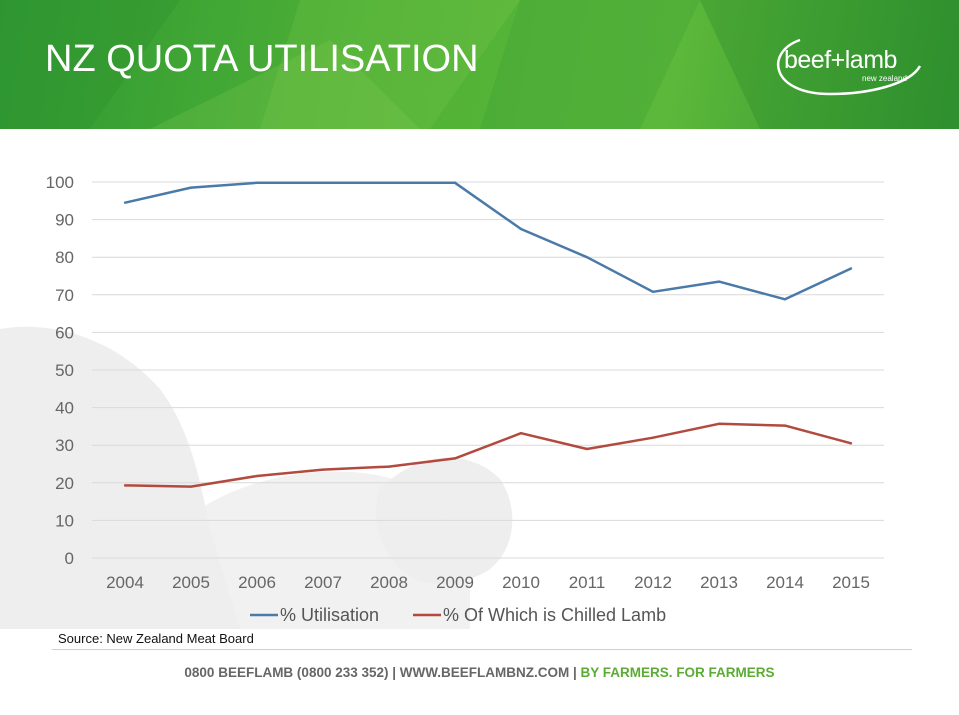 The image size is (959, 715). Describe the element at coordinates (323, 582) in the screenshot. I see `x-tick-label: 2007` at that location.